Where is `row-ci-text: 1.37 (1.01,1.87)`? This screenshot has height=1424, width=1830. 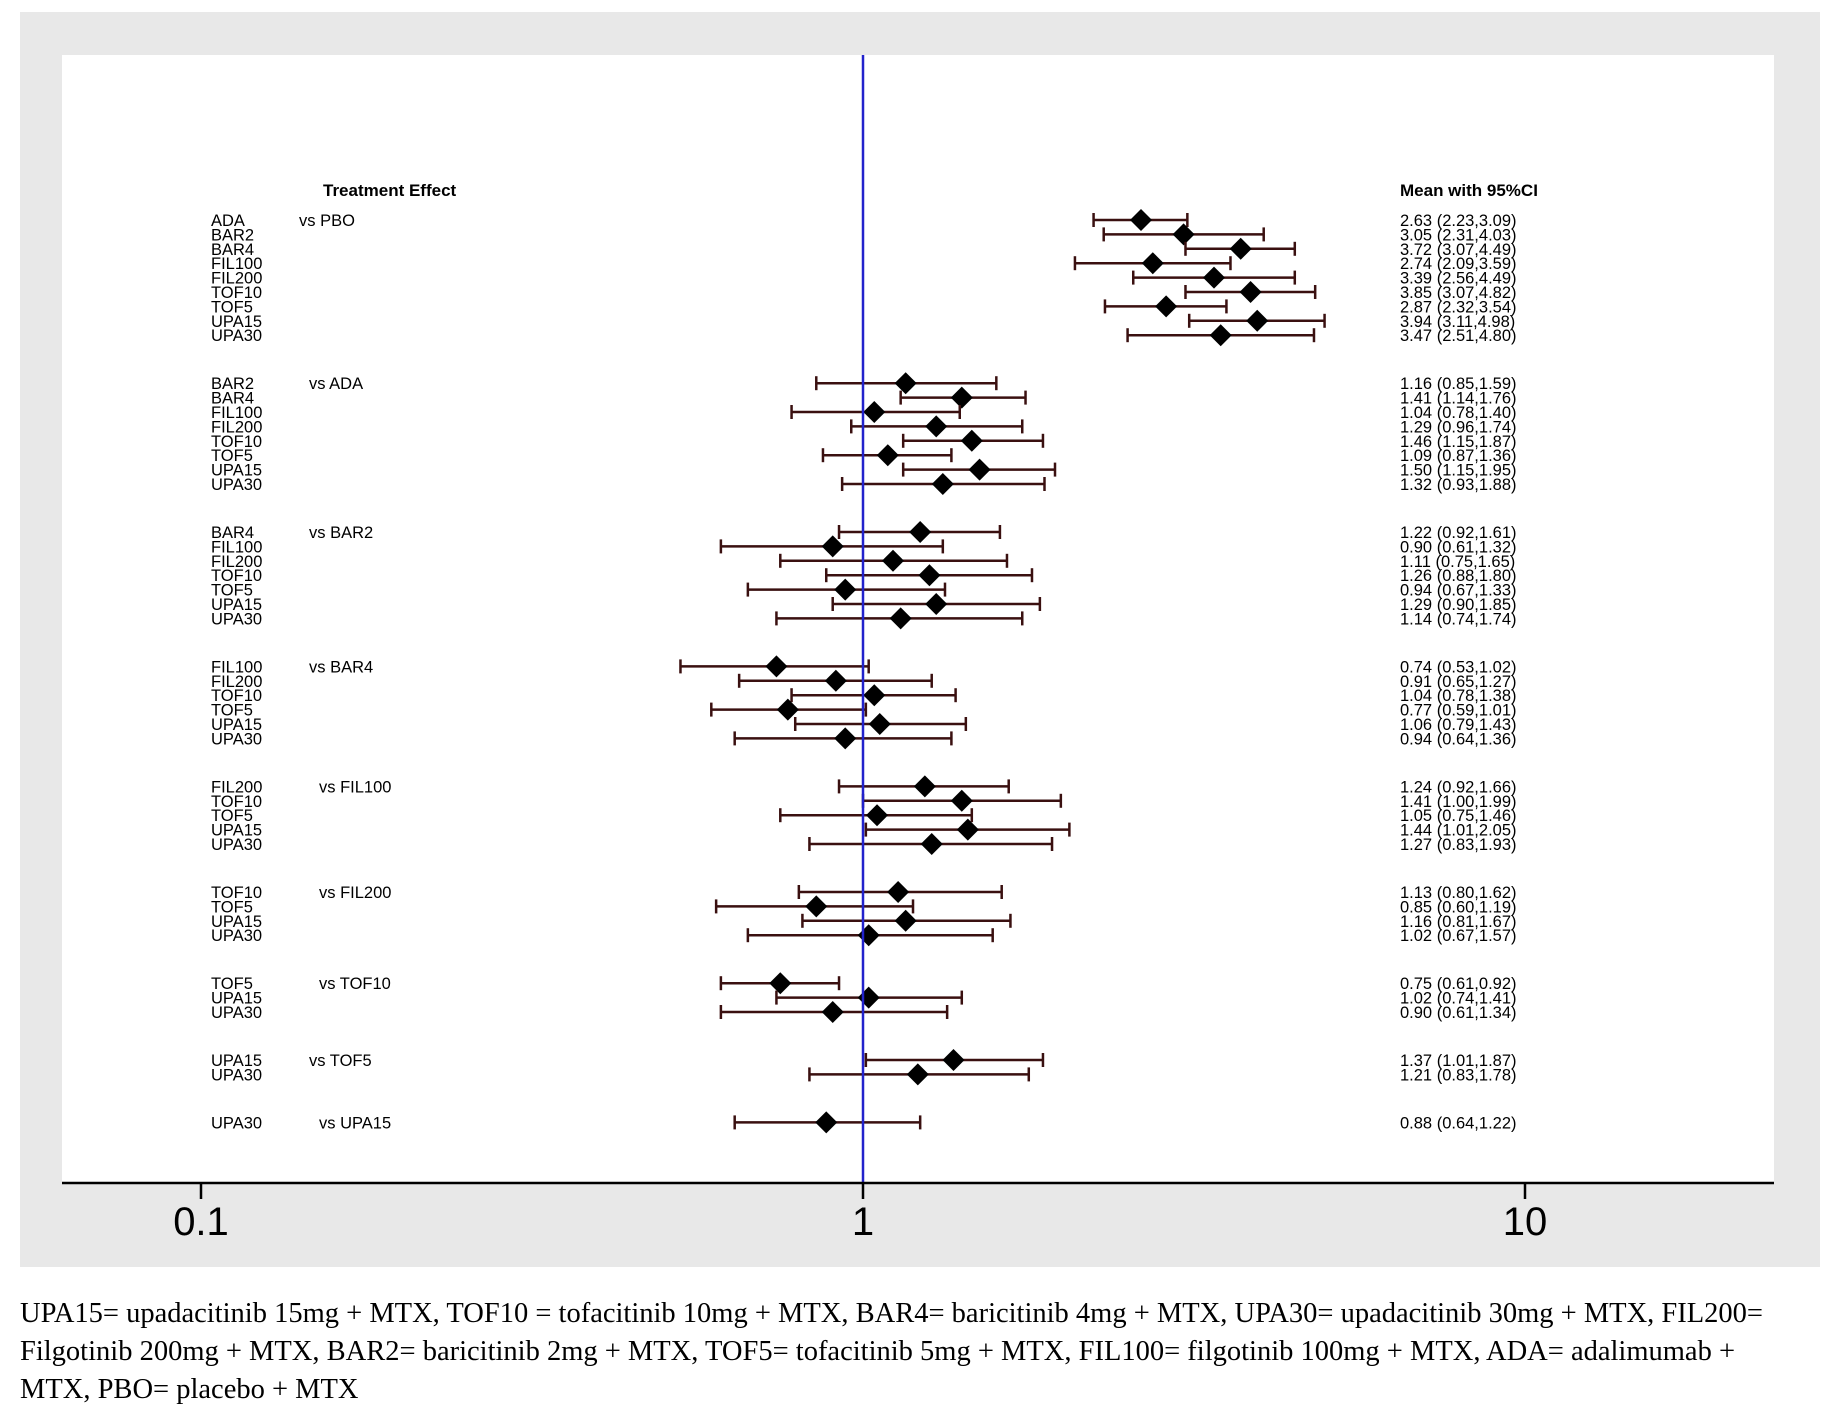 row-ci-text: 1.37 (1.01,1.87) is located at coordinates (1458, 1061).